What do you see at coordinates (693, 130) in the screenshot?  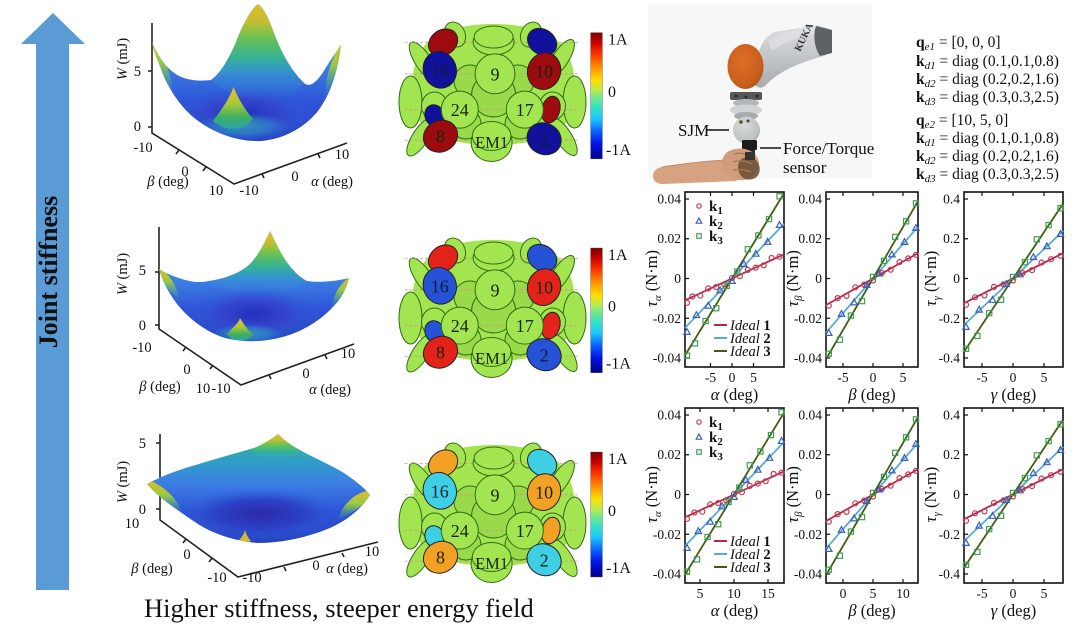 I see `svg-text: SJM` at bounding box center [693, 130].